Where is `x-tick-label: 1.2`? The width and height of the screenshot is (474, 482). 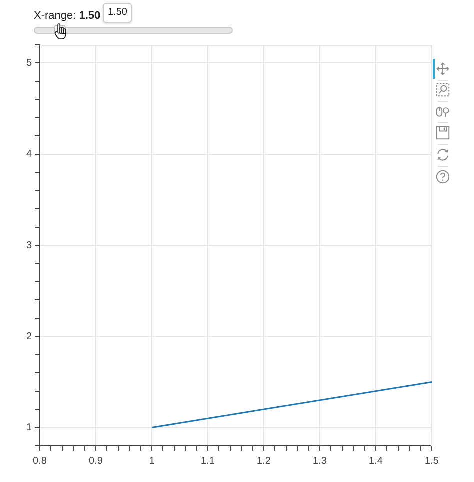
x-tick-label: 1.2 is located at coordinates (264, 461).